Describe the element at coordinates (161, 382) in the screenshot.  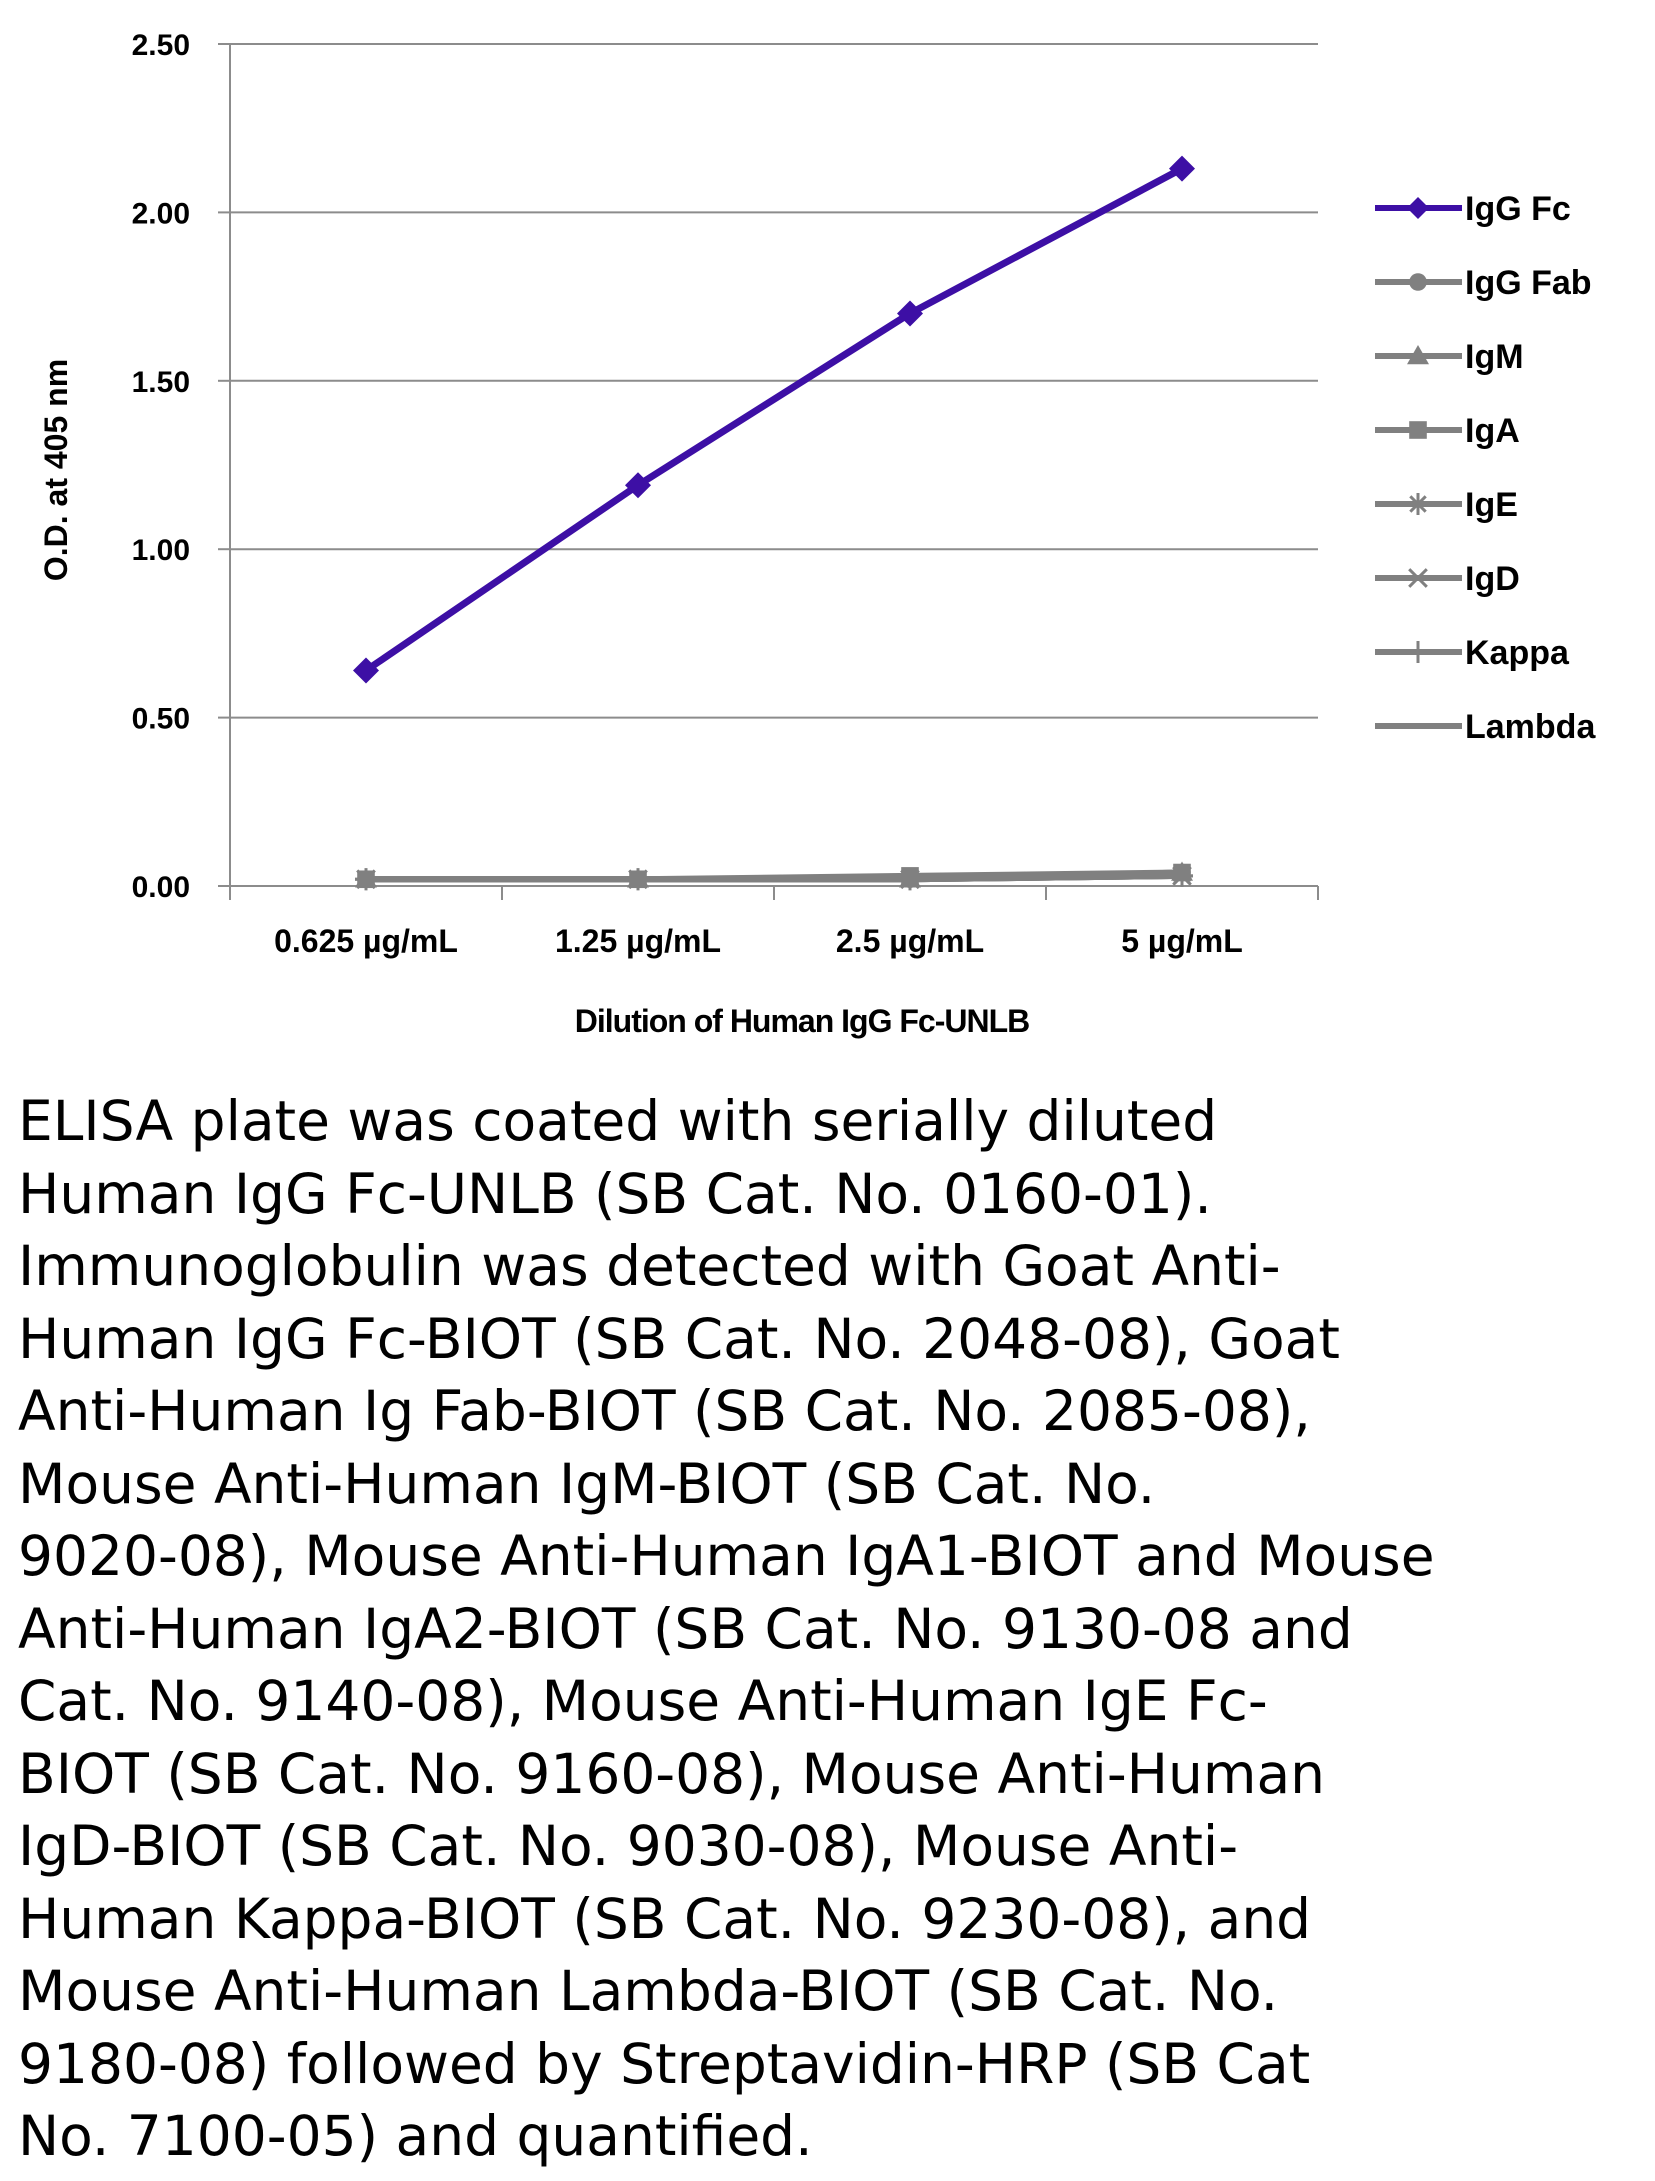
I see `y-tick-label: 1.50` at that location.